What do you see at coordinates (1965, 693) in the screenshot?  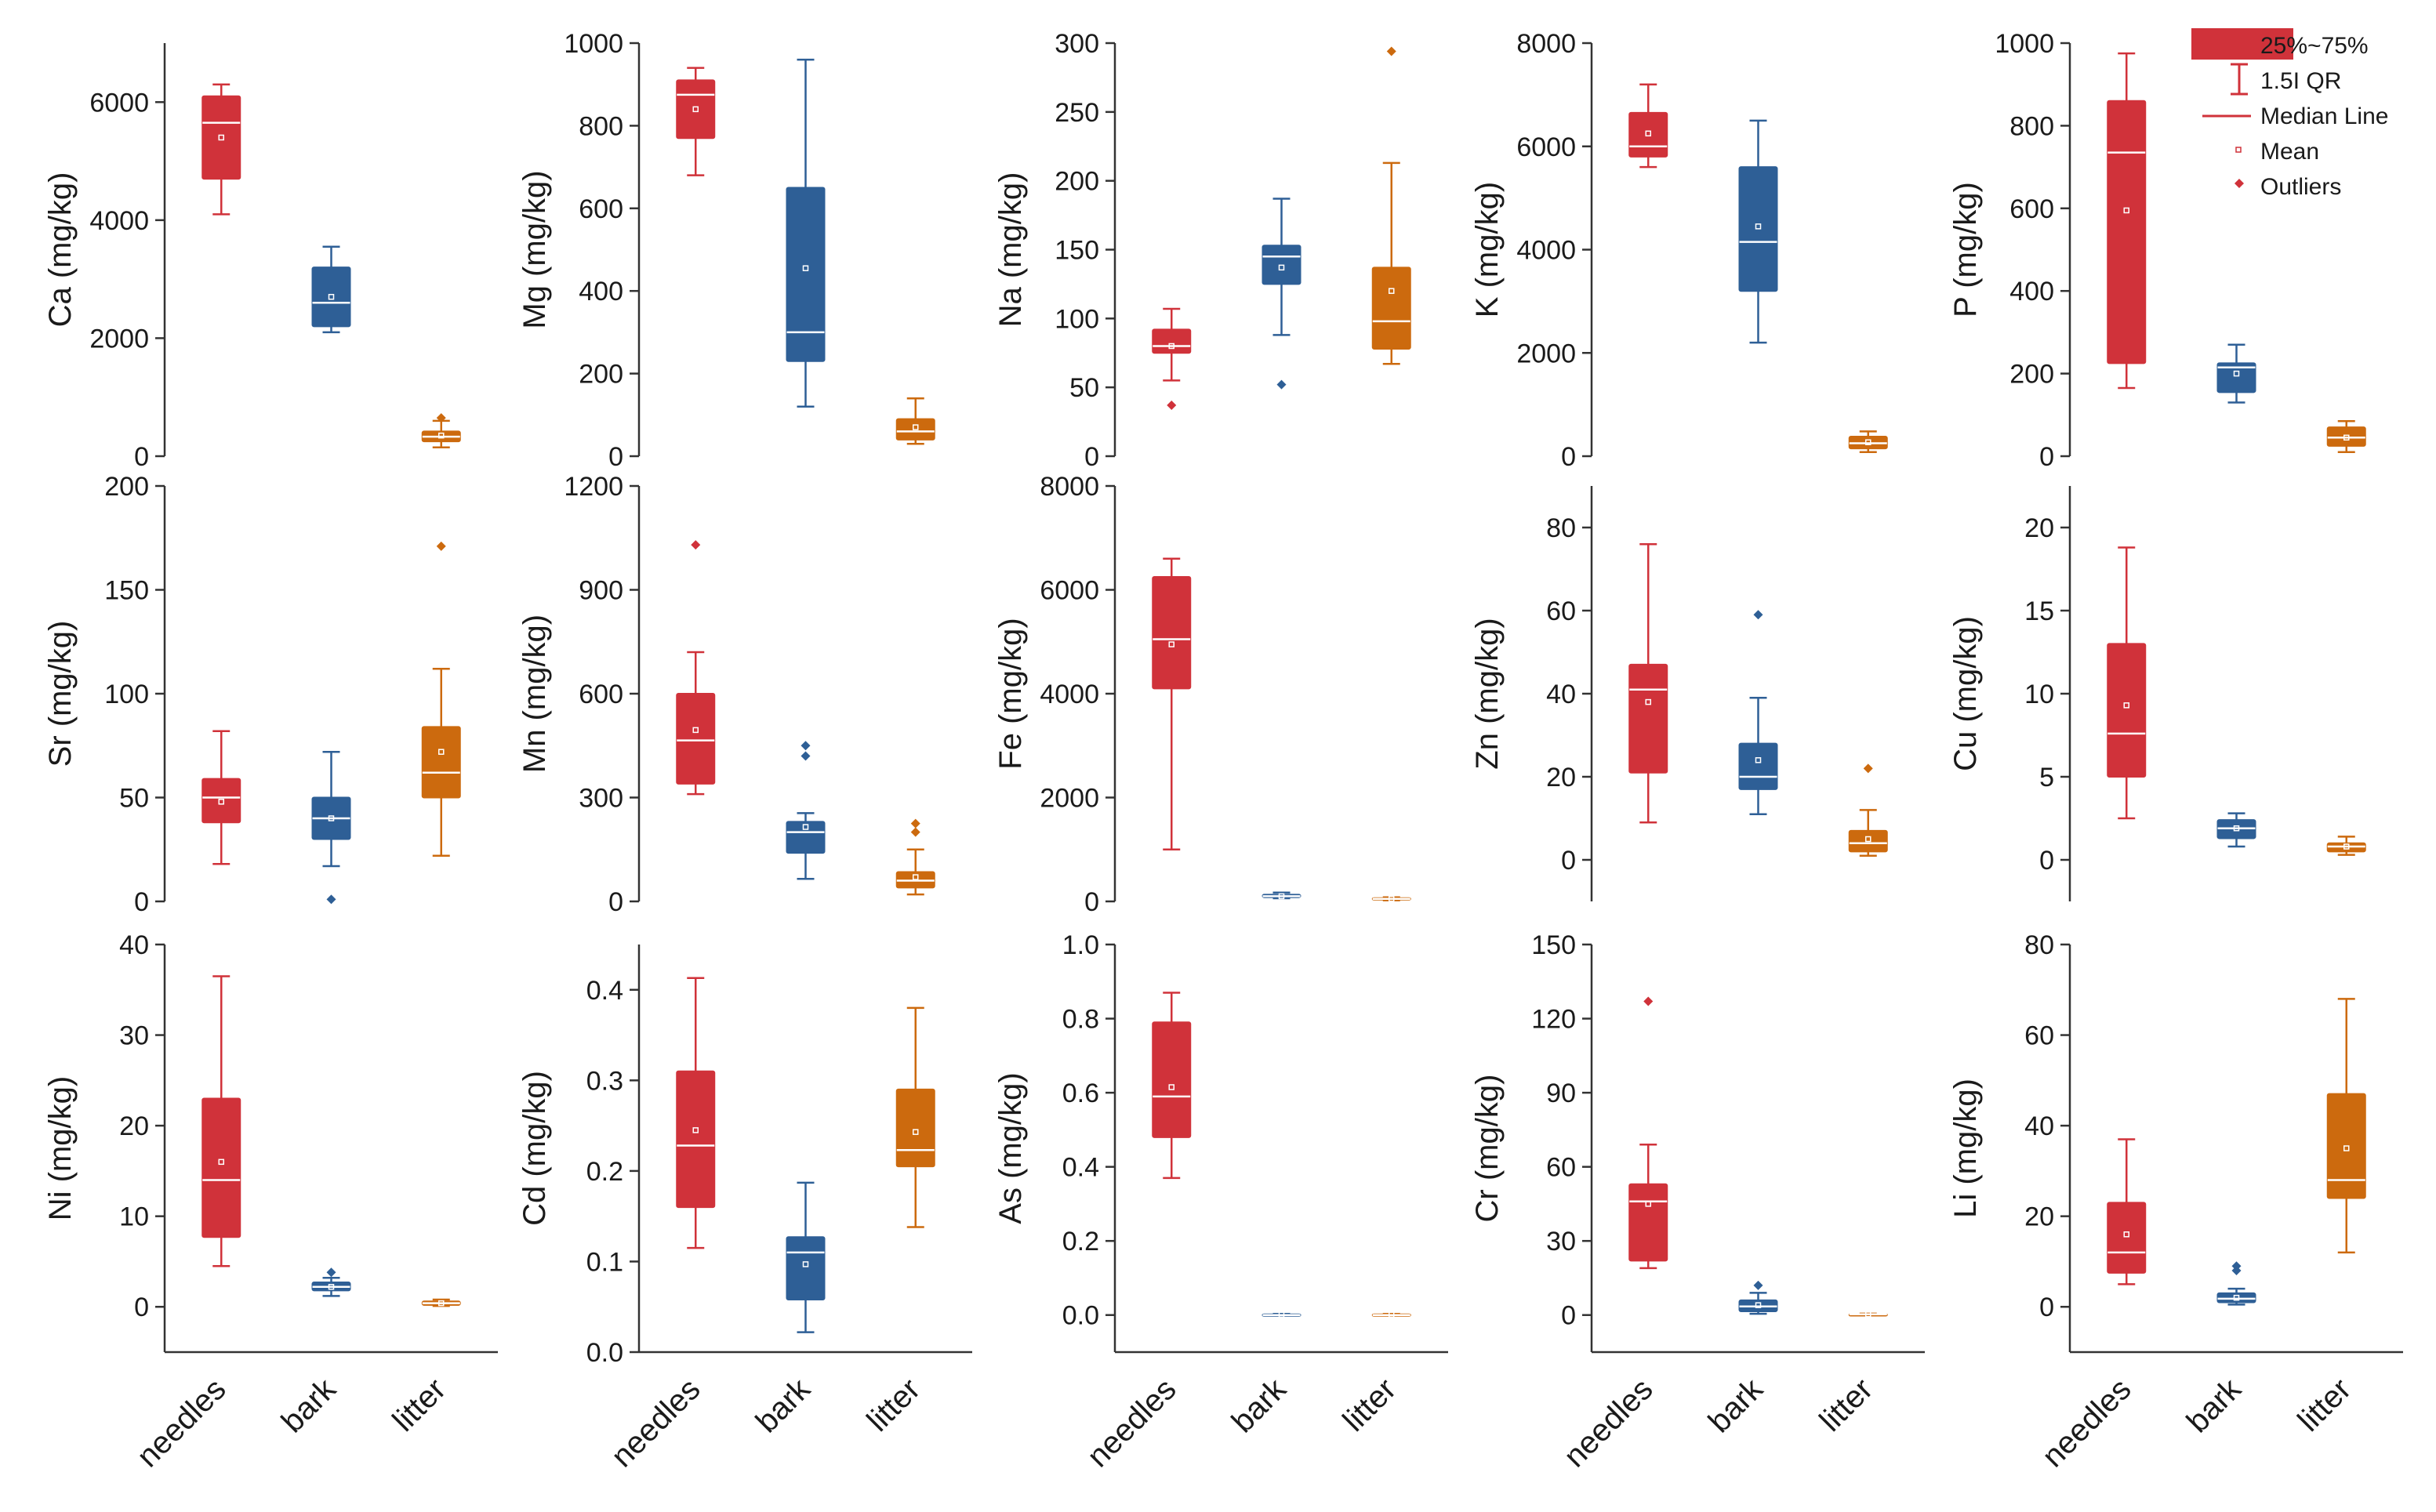 I see `y-axis-title: Cu (mg/kg)` at bounding box center [1965, 693].